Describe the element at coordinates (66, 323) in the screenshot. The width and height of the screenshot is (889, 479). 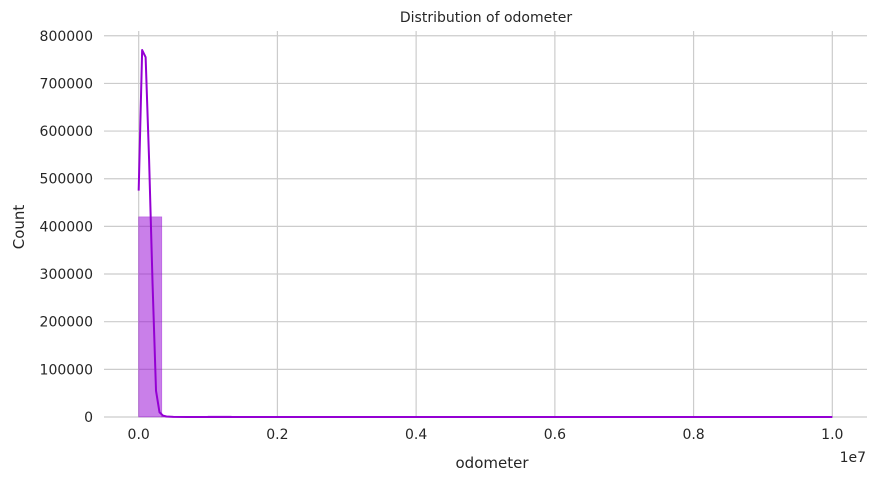
I see `y-tick-label: 200000` at that location.